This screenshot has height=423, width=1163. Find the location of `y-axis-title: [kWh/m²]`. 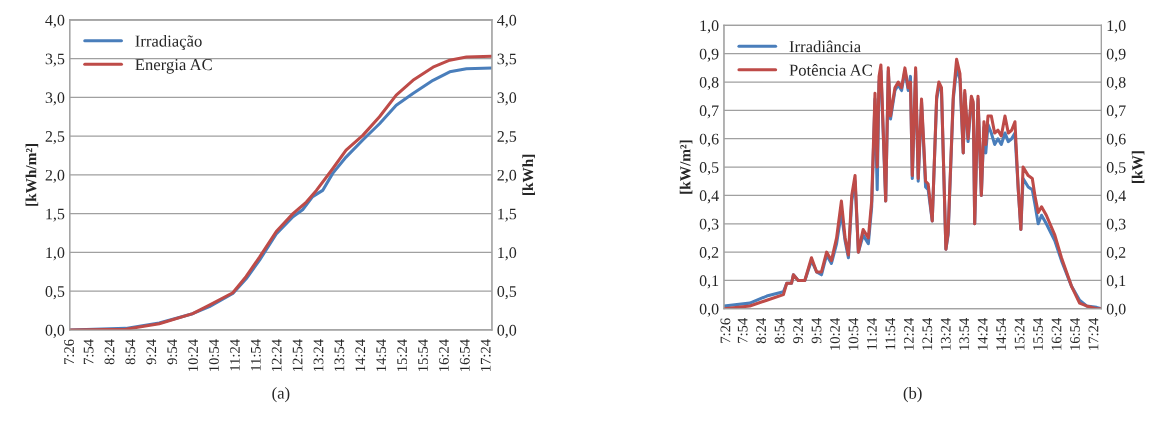

y-axis-title: [kWh/m²] is located at coordinates (32, 175).